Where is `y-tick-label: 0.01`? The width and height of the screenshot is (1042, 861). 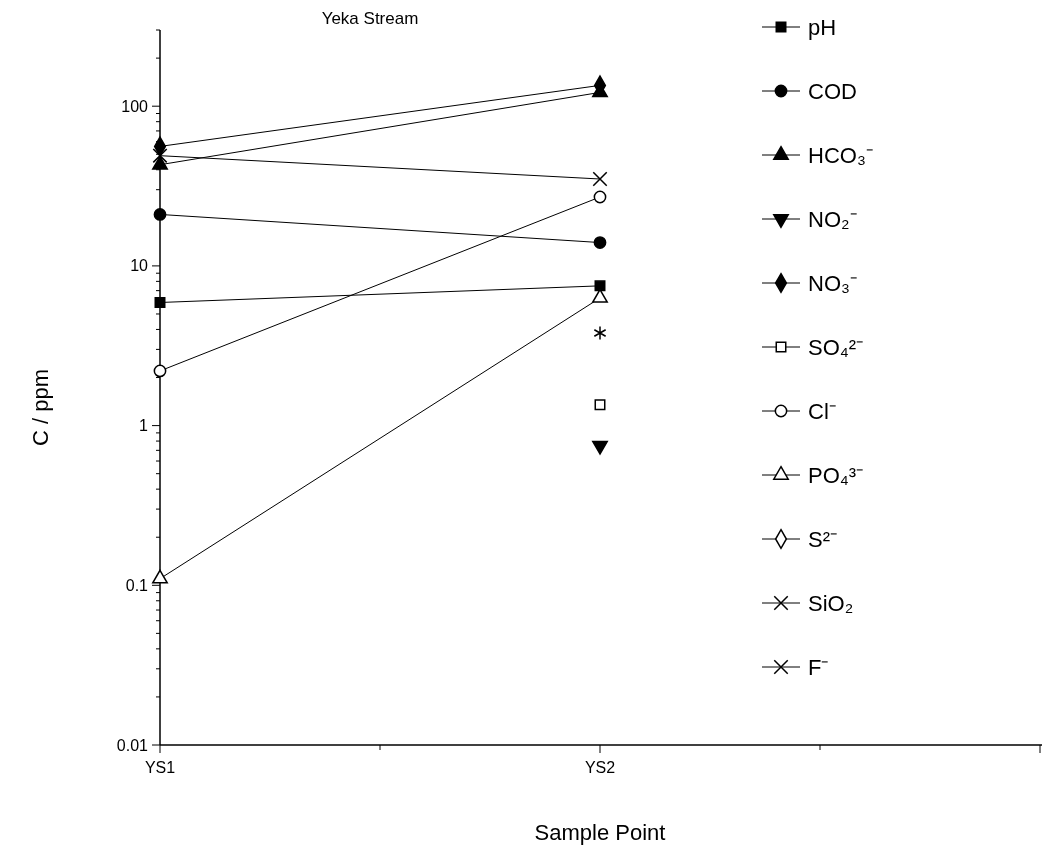 y-tick-label: 0.01 is located at coordinates (132, 745).